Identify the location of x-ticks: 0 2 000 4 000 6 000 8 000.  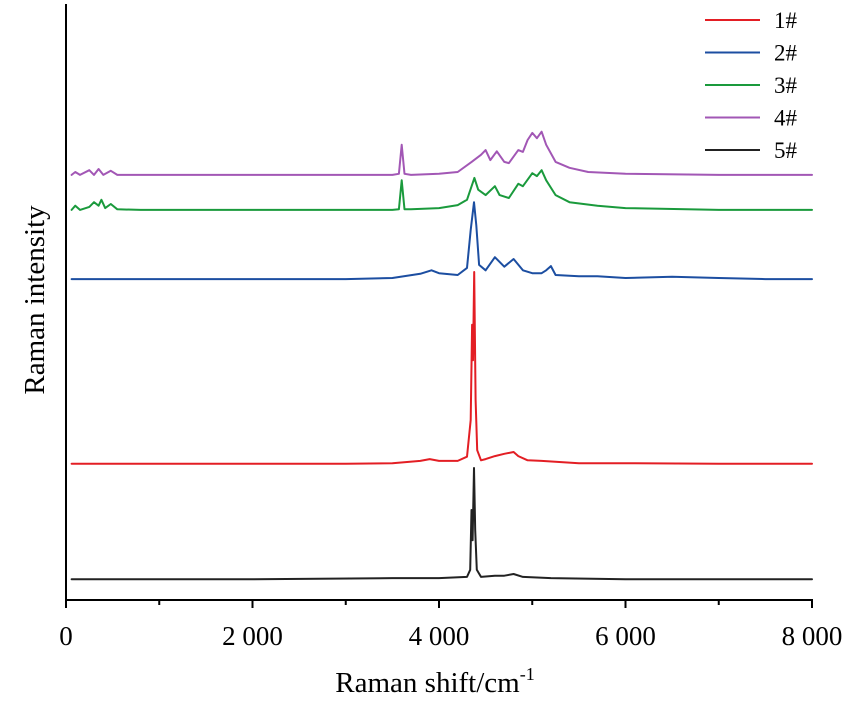
(450, 625).